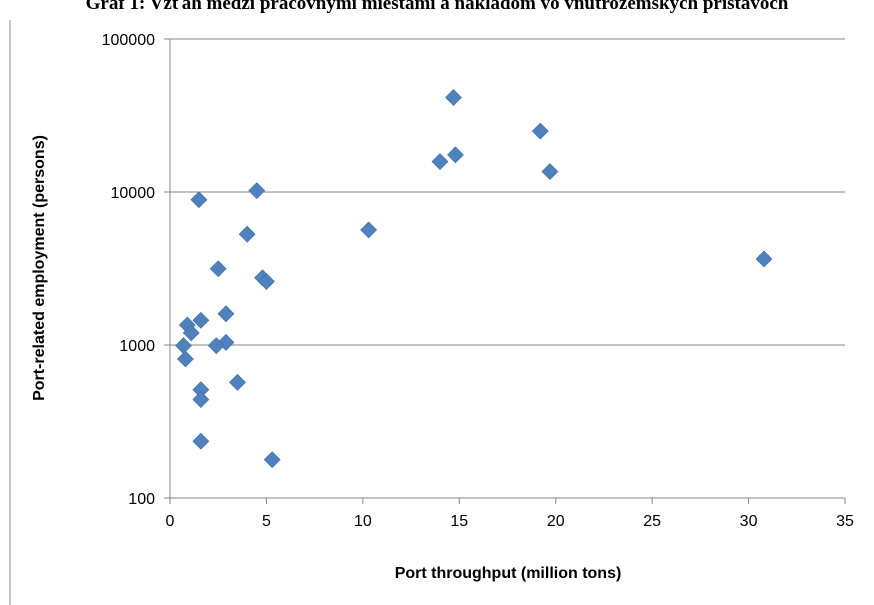  I want to click on y-tick-label: 10000, so click(133, 193).